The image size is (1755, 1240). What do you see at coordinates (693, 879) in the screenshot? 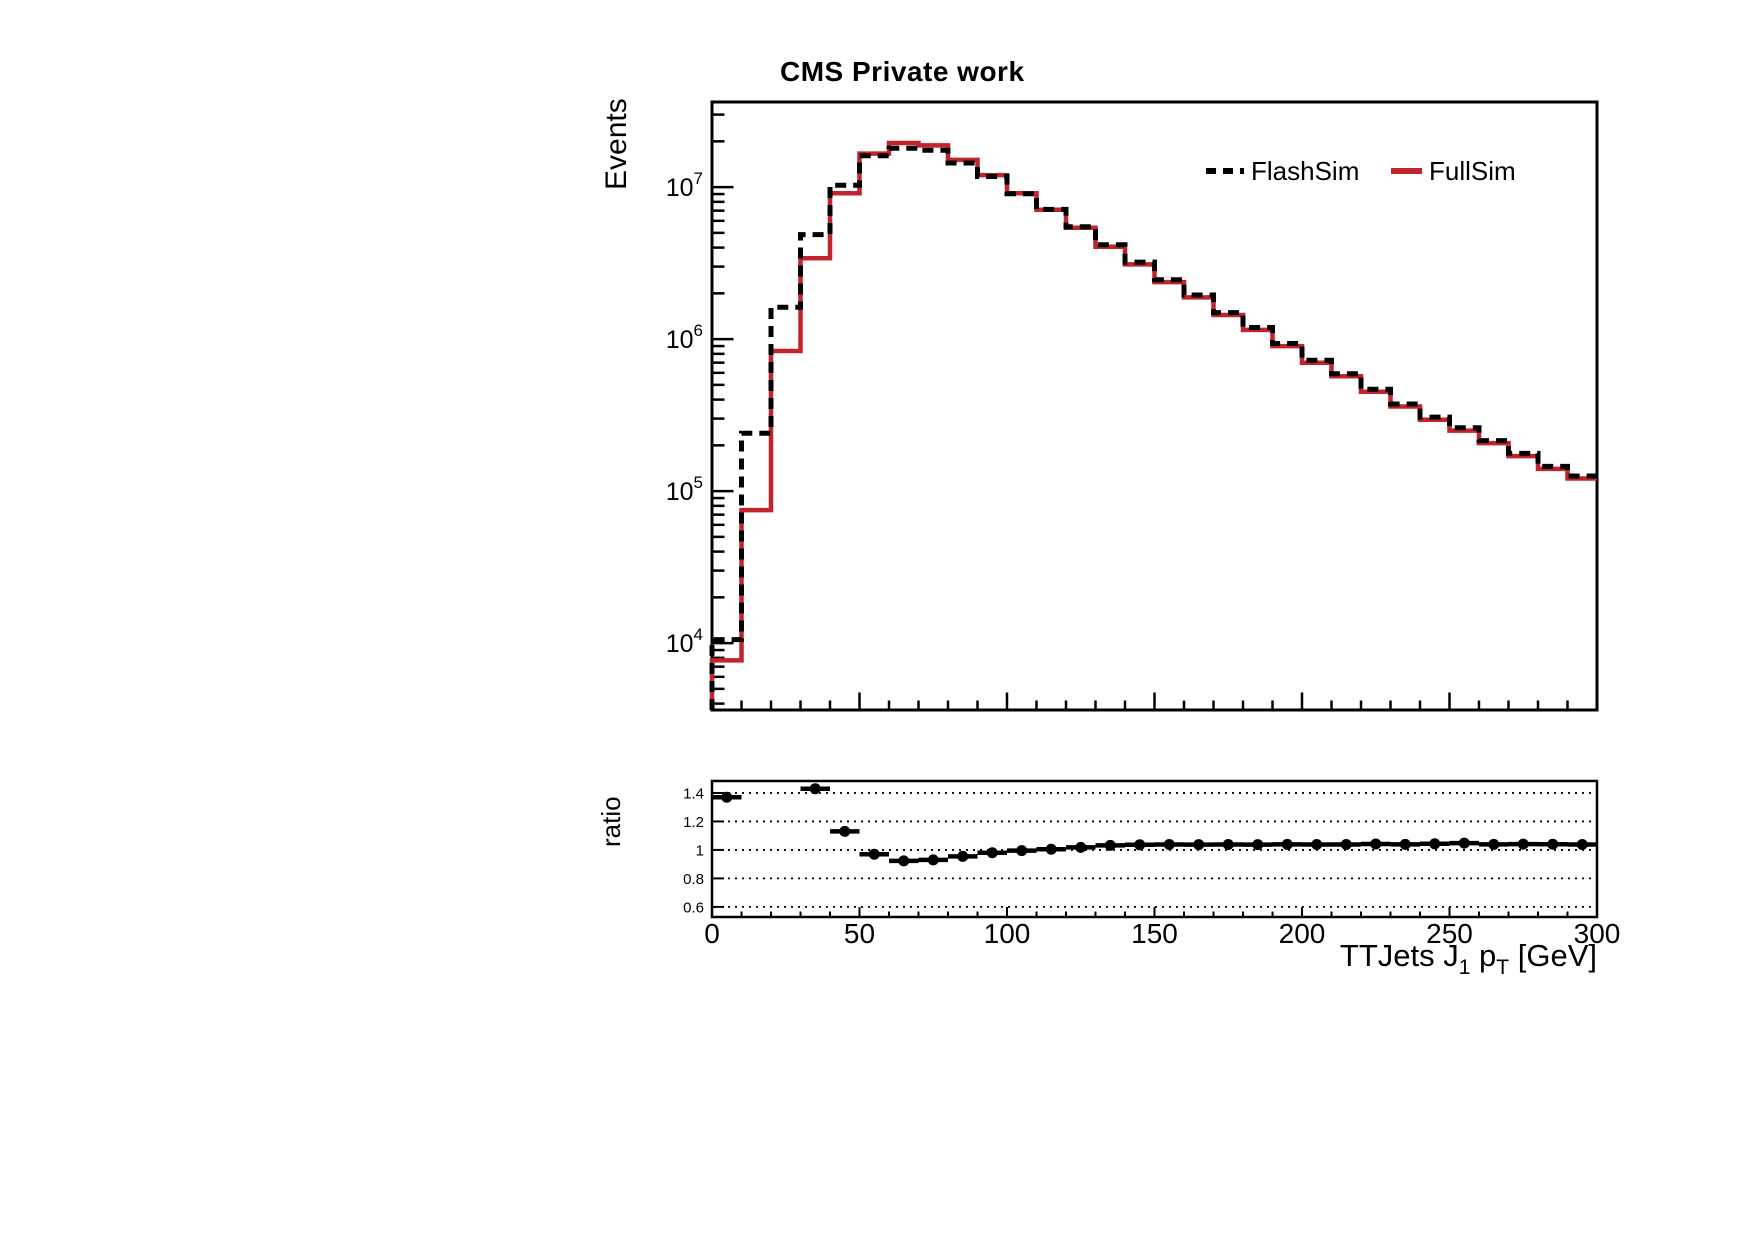
I see `ratio-y-tick-label: 0.8` at bounding box center [693, 879].